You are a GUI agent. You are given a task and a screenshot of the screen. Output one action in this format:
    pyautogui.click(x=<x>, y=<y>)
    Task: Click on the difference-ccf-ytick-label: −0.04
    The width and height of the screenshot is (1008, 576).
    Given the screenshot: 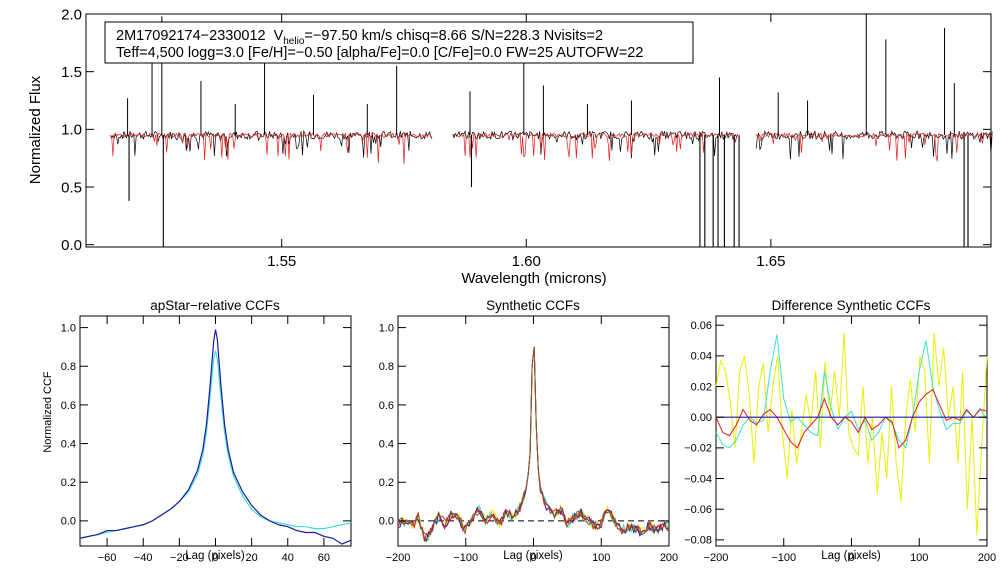 What is the action you would take?
    pyautogui.click(x=698, y=479)
    